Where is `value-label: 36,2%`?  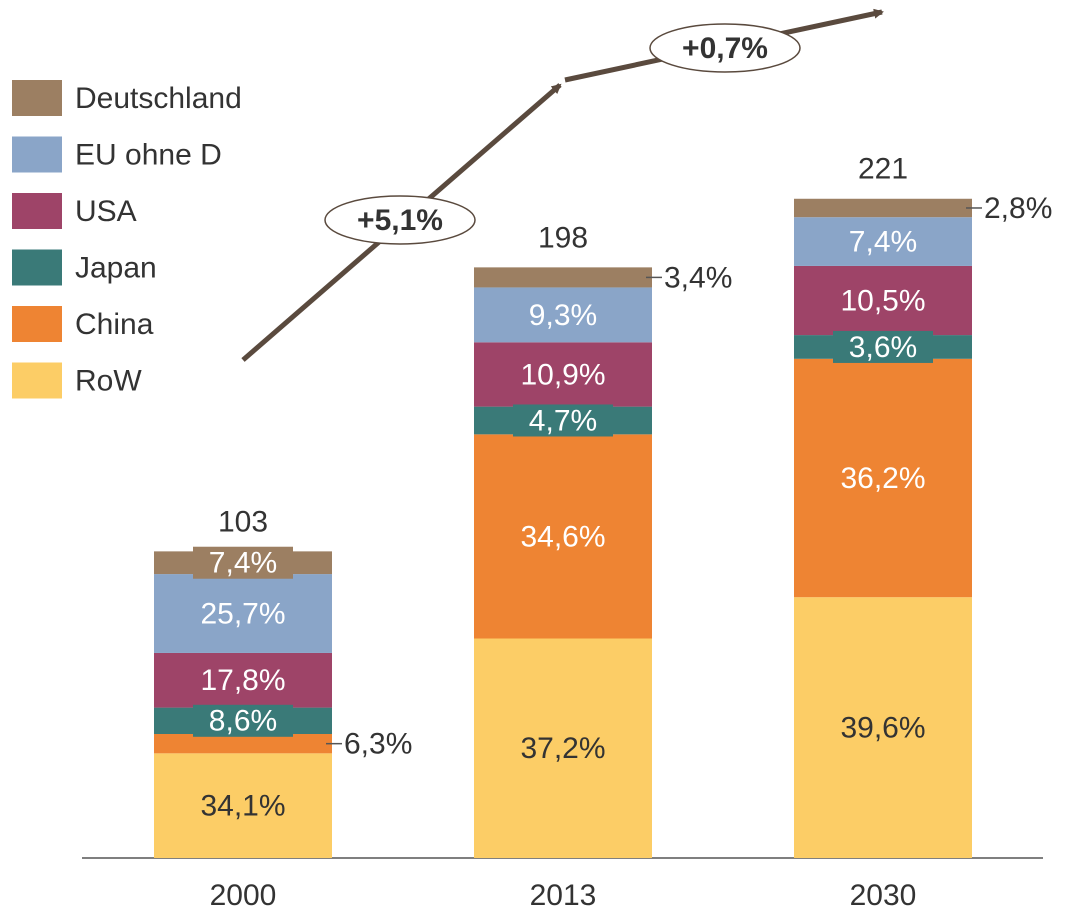
value-label: 36,2% is located at coordinates (882, 478).